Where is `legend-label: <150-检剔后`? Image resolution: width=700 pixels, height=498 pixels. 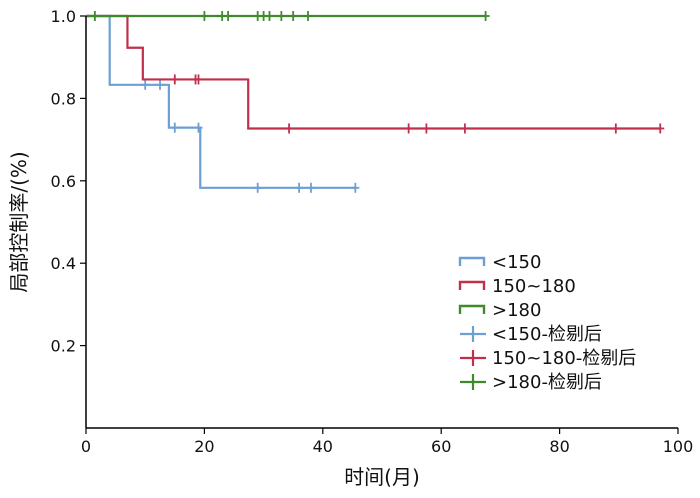
legend-label: <150-检剔后 is located at coordinates (547, 334).